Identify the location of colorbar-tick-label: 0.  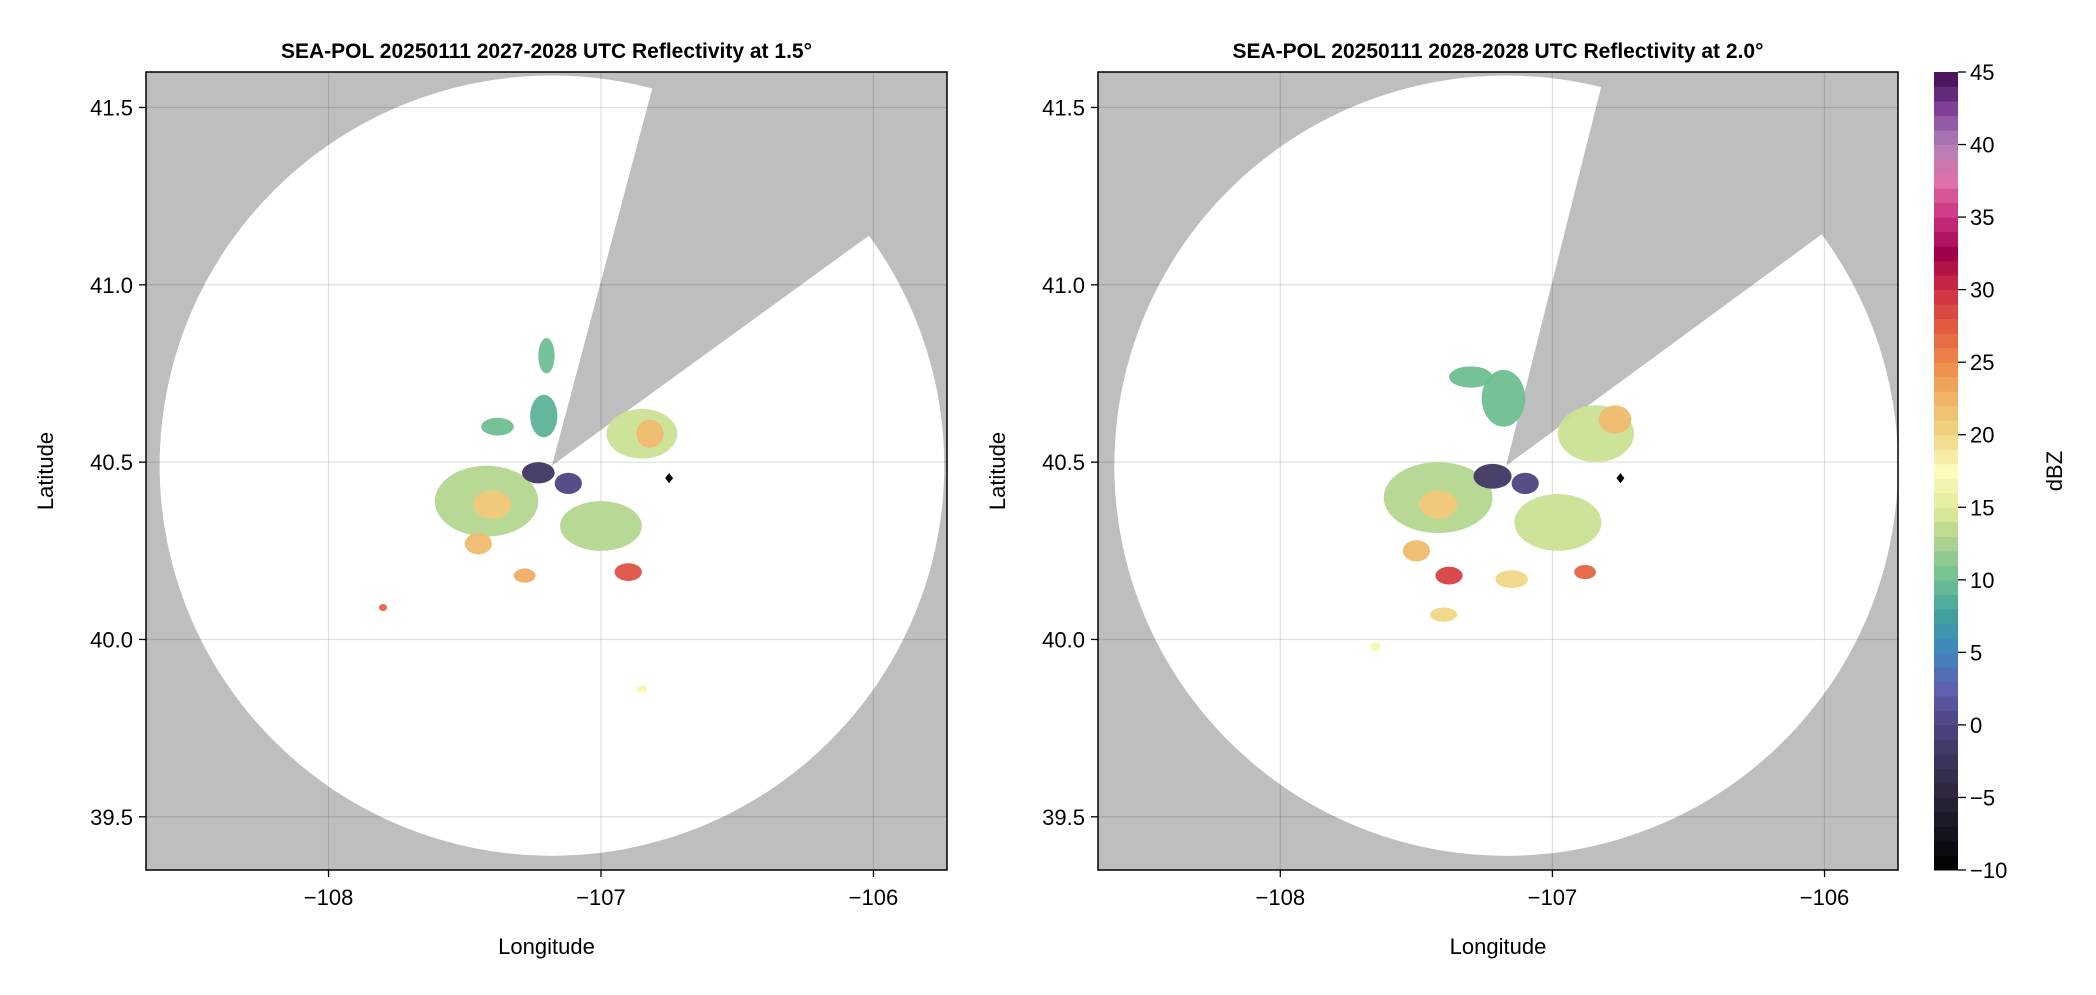
(1976, 725).